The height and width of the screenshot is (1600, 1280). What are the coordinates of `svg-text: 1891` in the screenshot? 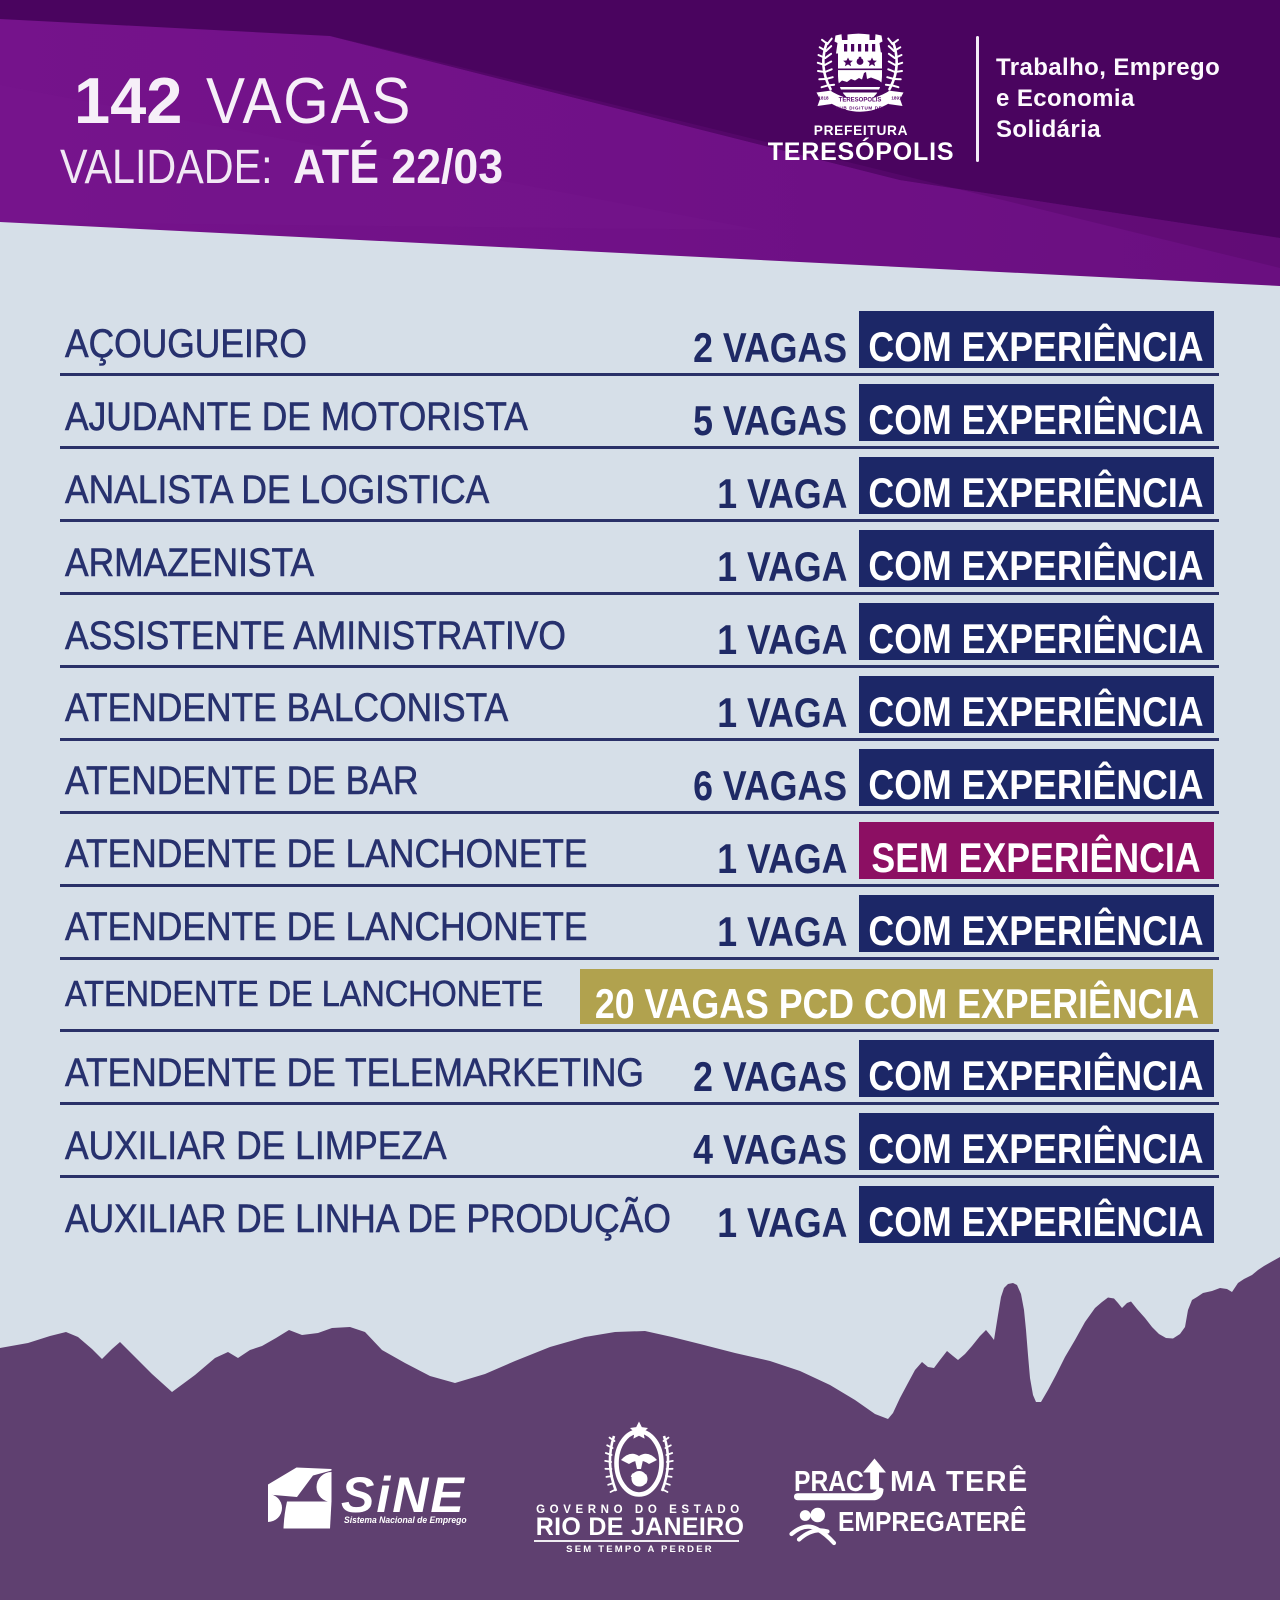 It's located at (896, 98).